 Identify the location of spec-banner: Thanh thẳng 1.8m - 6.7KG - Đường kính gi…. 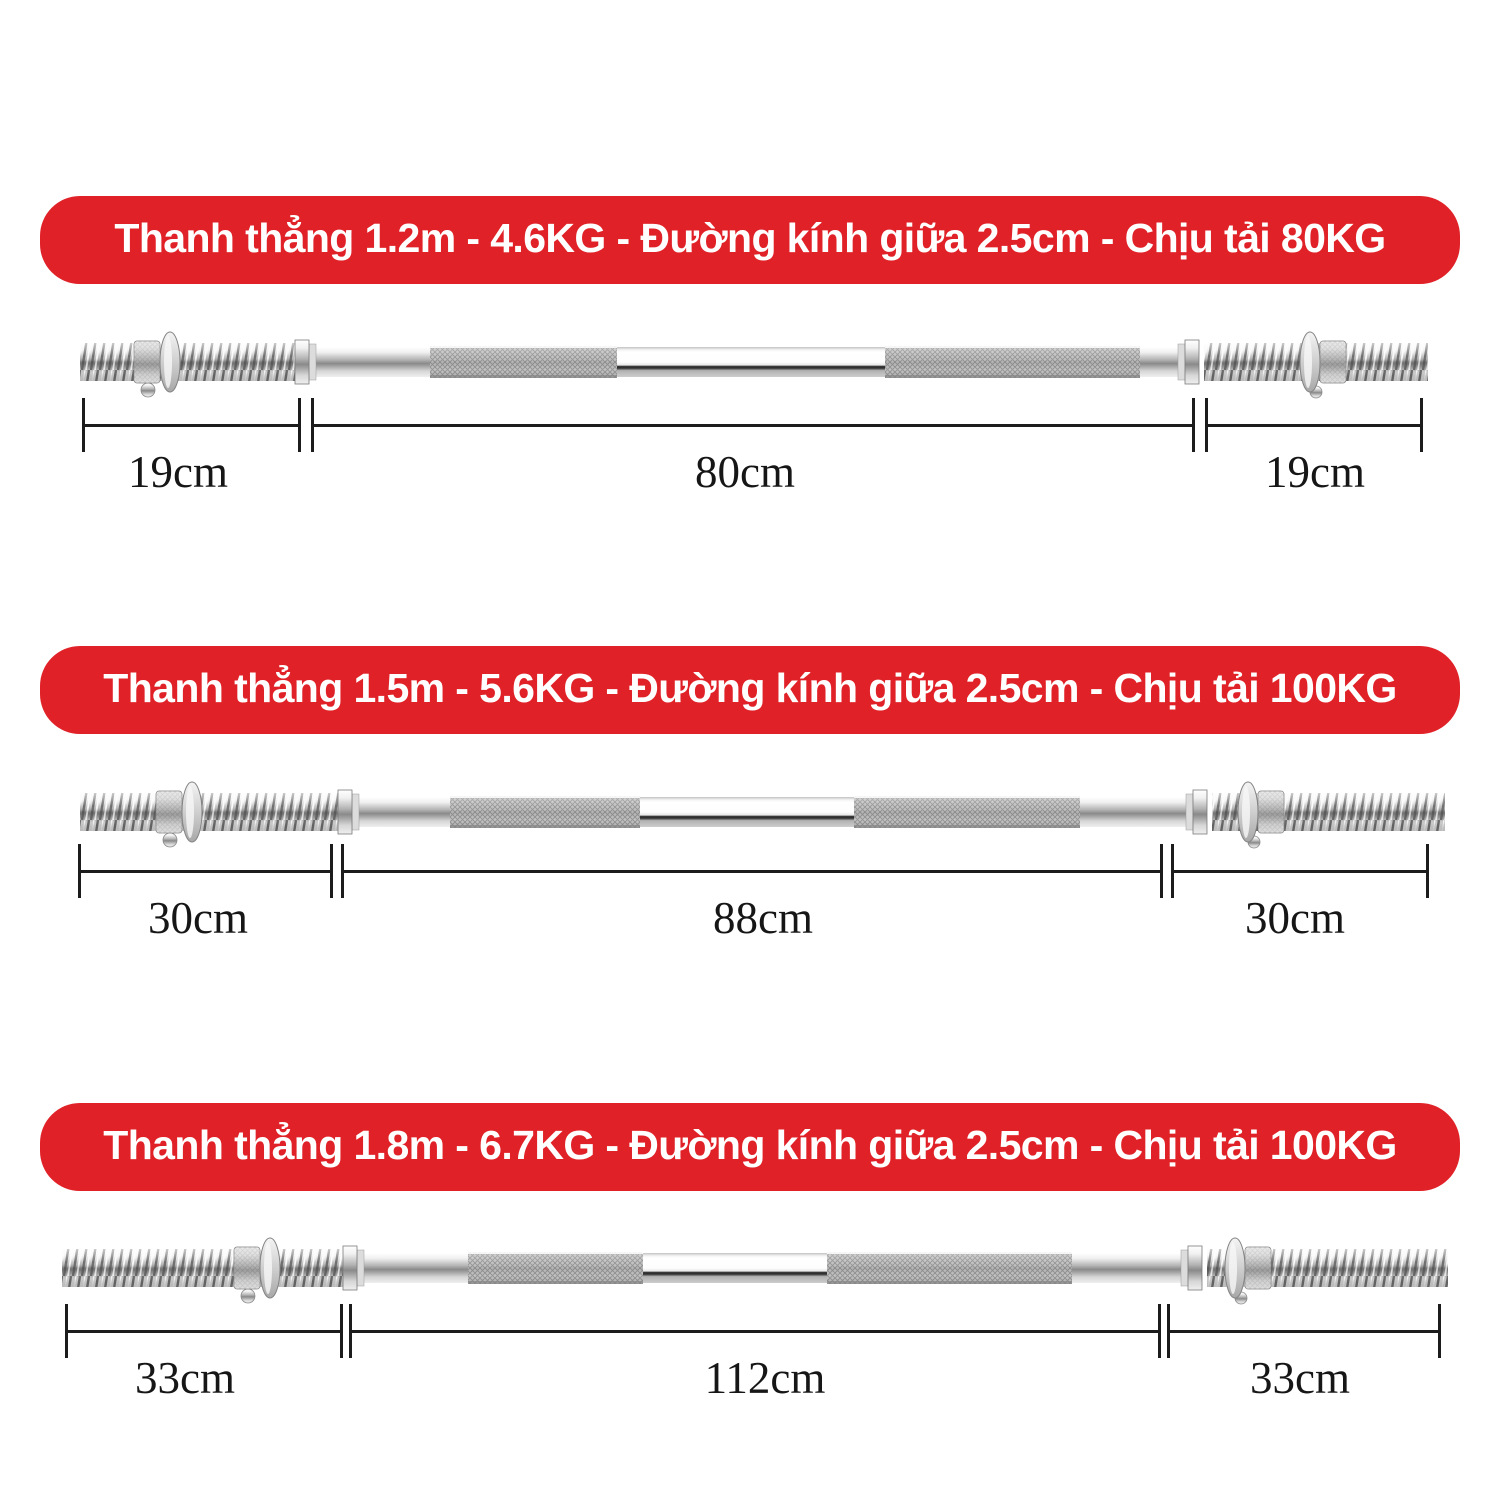
(750, 1147).